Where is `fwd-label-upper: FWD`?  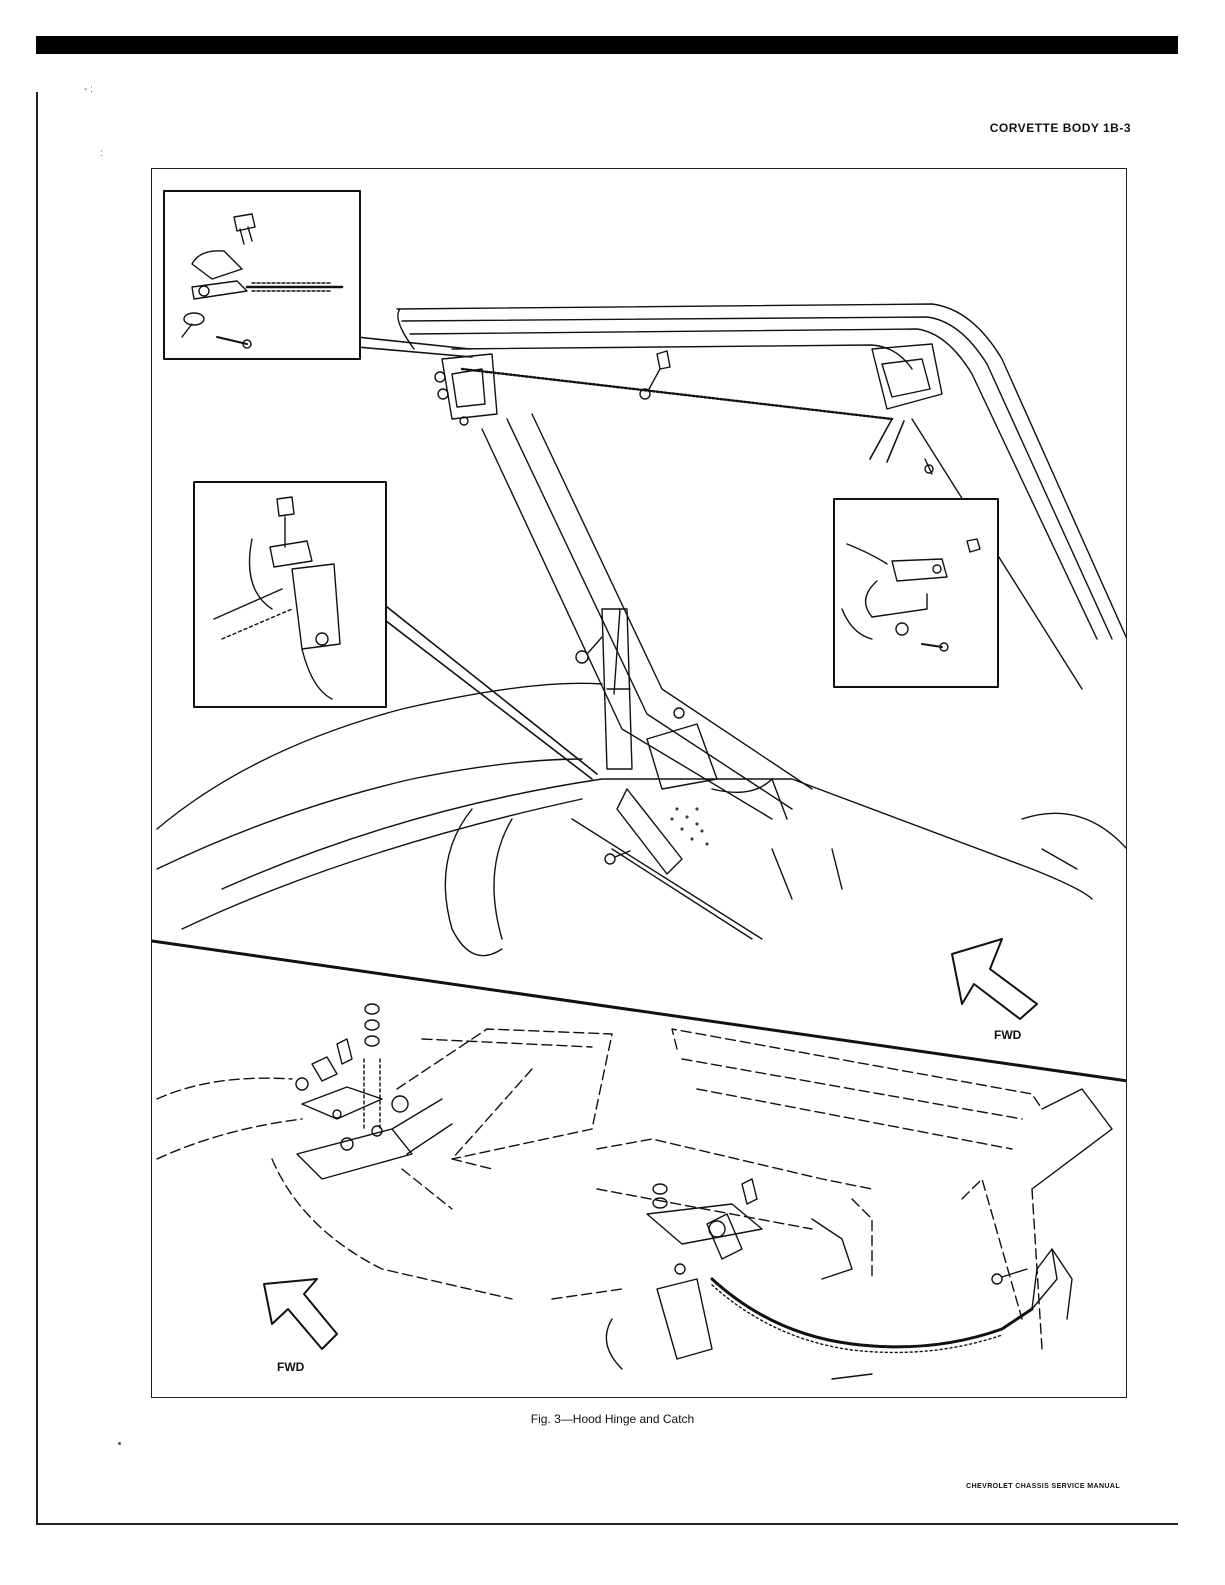 fwd-label-upper: FWD is located at coordinates (1008, 1035).